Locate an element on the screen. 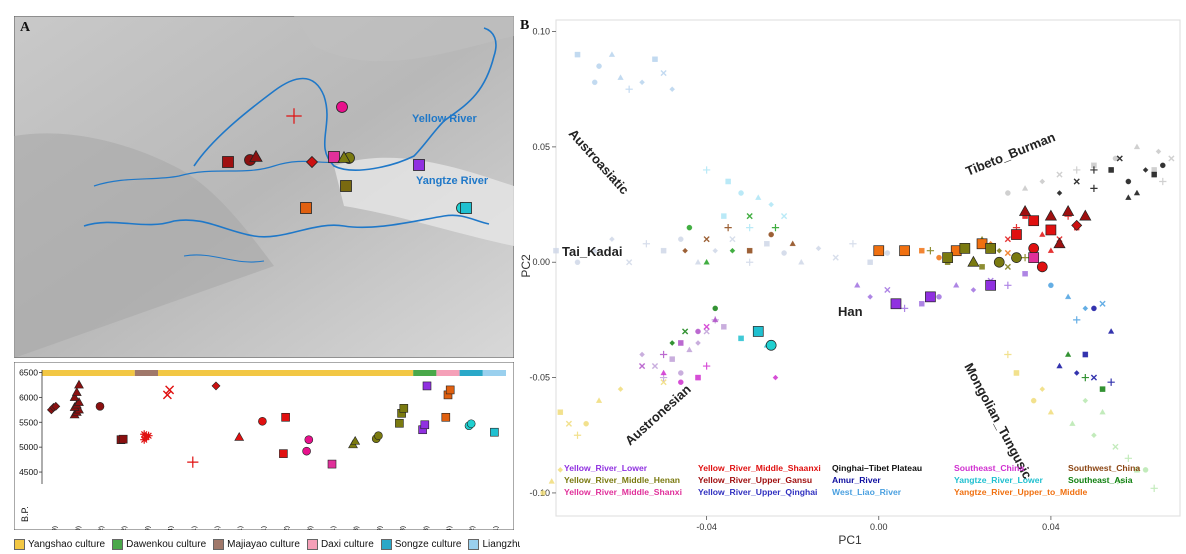  timeline-site-label: YC (N = 1) is located at coordinates (333, 528).